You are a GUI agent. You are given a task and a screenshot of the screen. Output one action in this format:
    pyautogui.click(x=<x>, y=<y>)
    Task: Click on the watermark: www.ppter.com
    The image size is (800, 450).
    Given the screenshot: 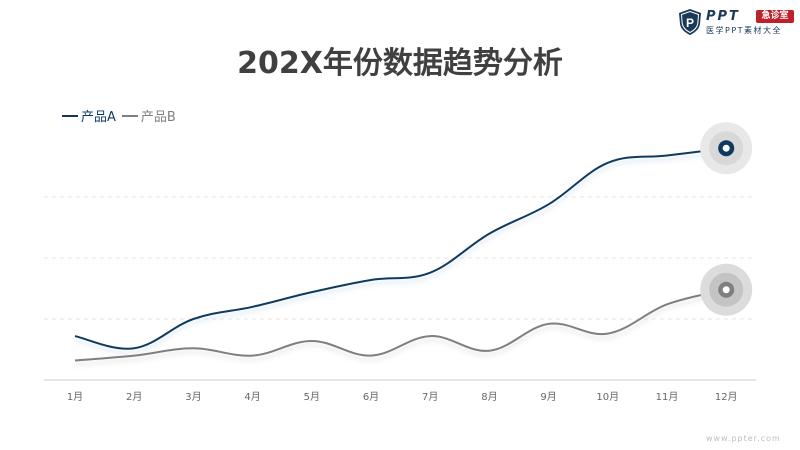 What is the action you would take?
    pyautogui.click(x=743, y=438)
    